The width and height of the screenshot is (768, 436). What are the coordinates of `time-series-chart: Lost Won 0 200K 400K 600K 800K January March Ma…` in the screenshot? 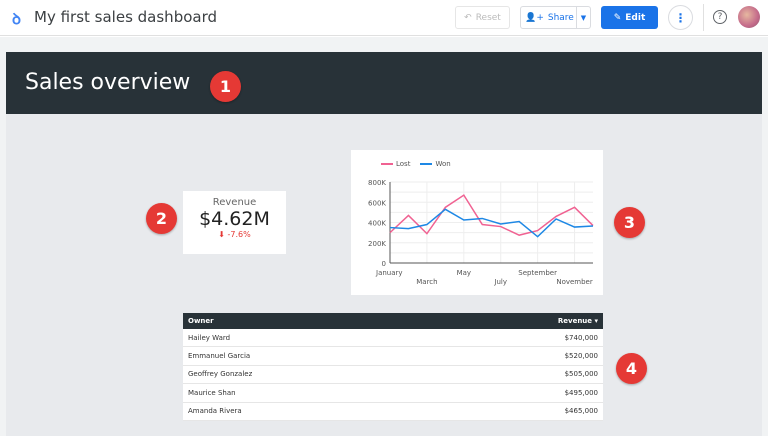 It's located at (477, 222).